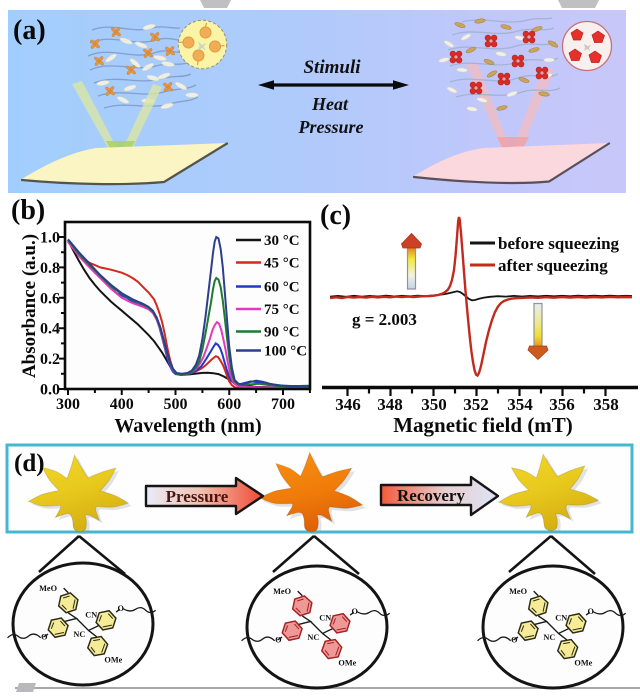  Describe the element at coordinates (50, 238) in the screenshot. I see `svg-text: 1.0` at that location.